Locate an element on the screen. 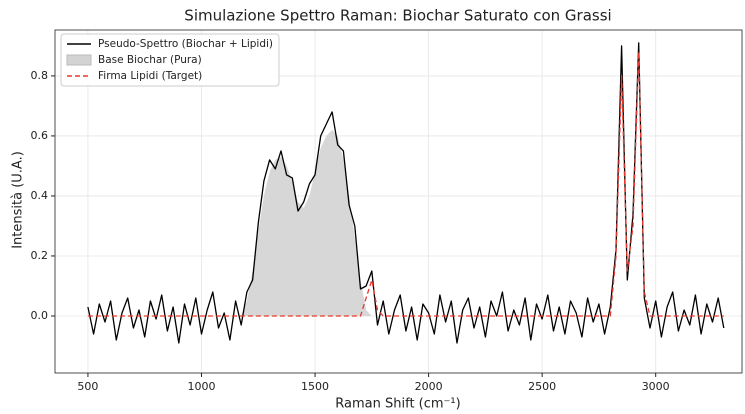 The height and width of the screenshot is (414, 745). y-tick-label: 0.8 is located at coordinates (40, 75).